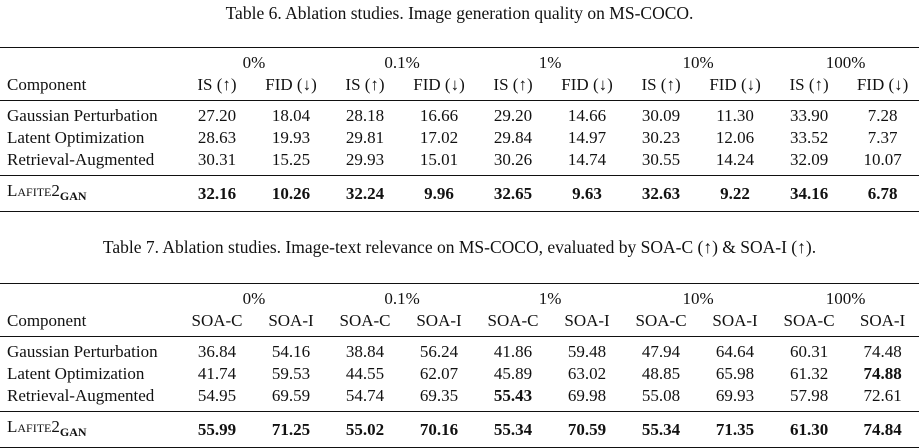  Describe the element at coordinates (291, 137) in the screenshot. I see `table-cell: 19.93` at that location.